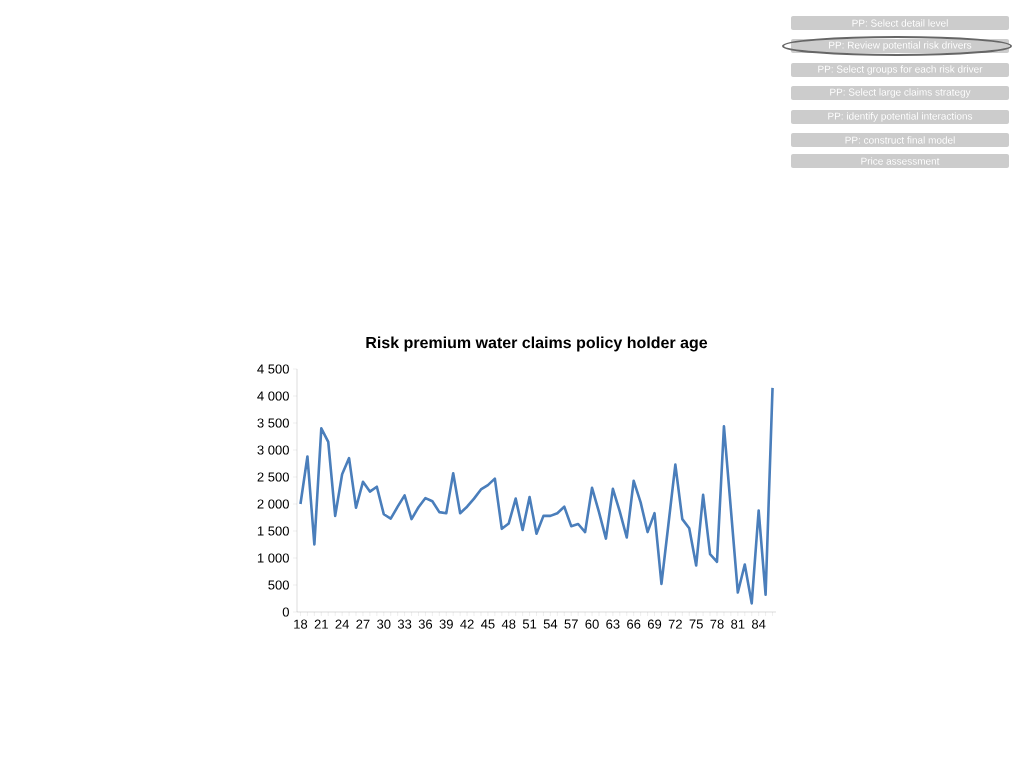  Describe the element at coordinates (634, 624) in the screenshot. I see `x-tick-label: 66` at that location.